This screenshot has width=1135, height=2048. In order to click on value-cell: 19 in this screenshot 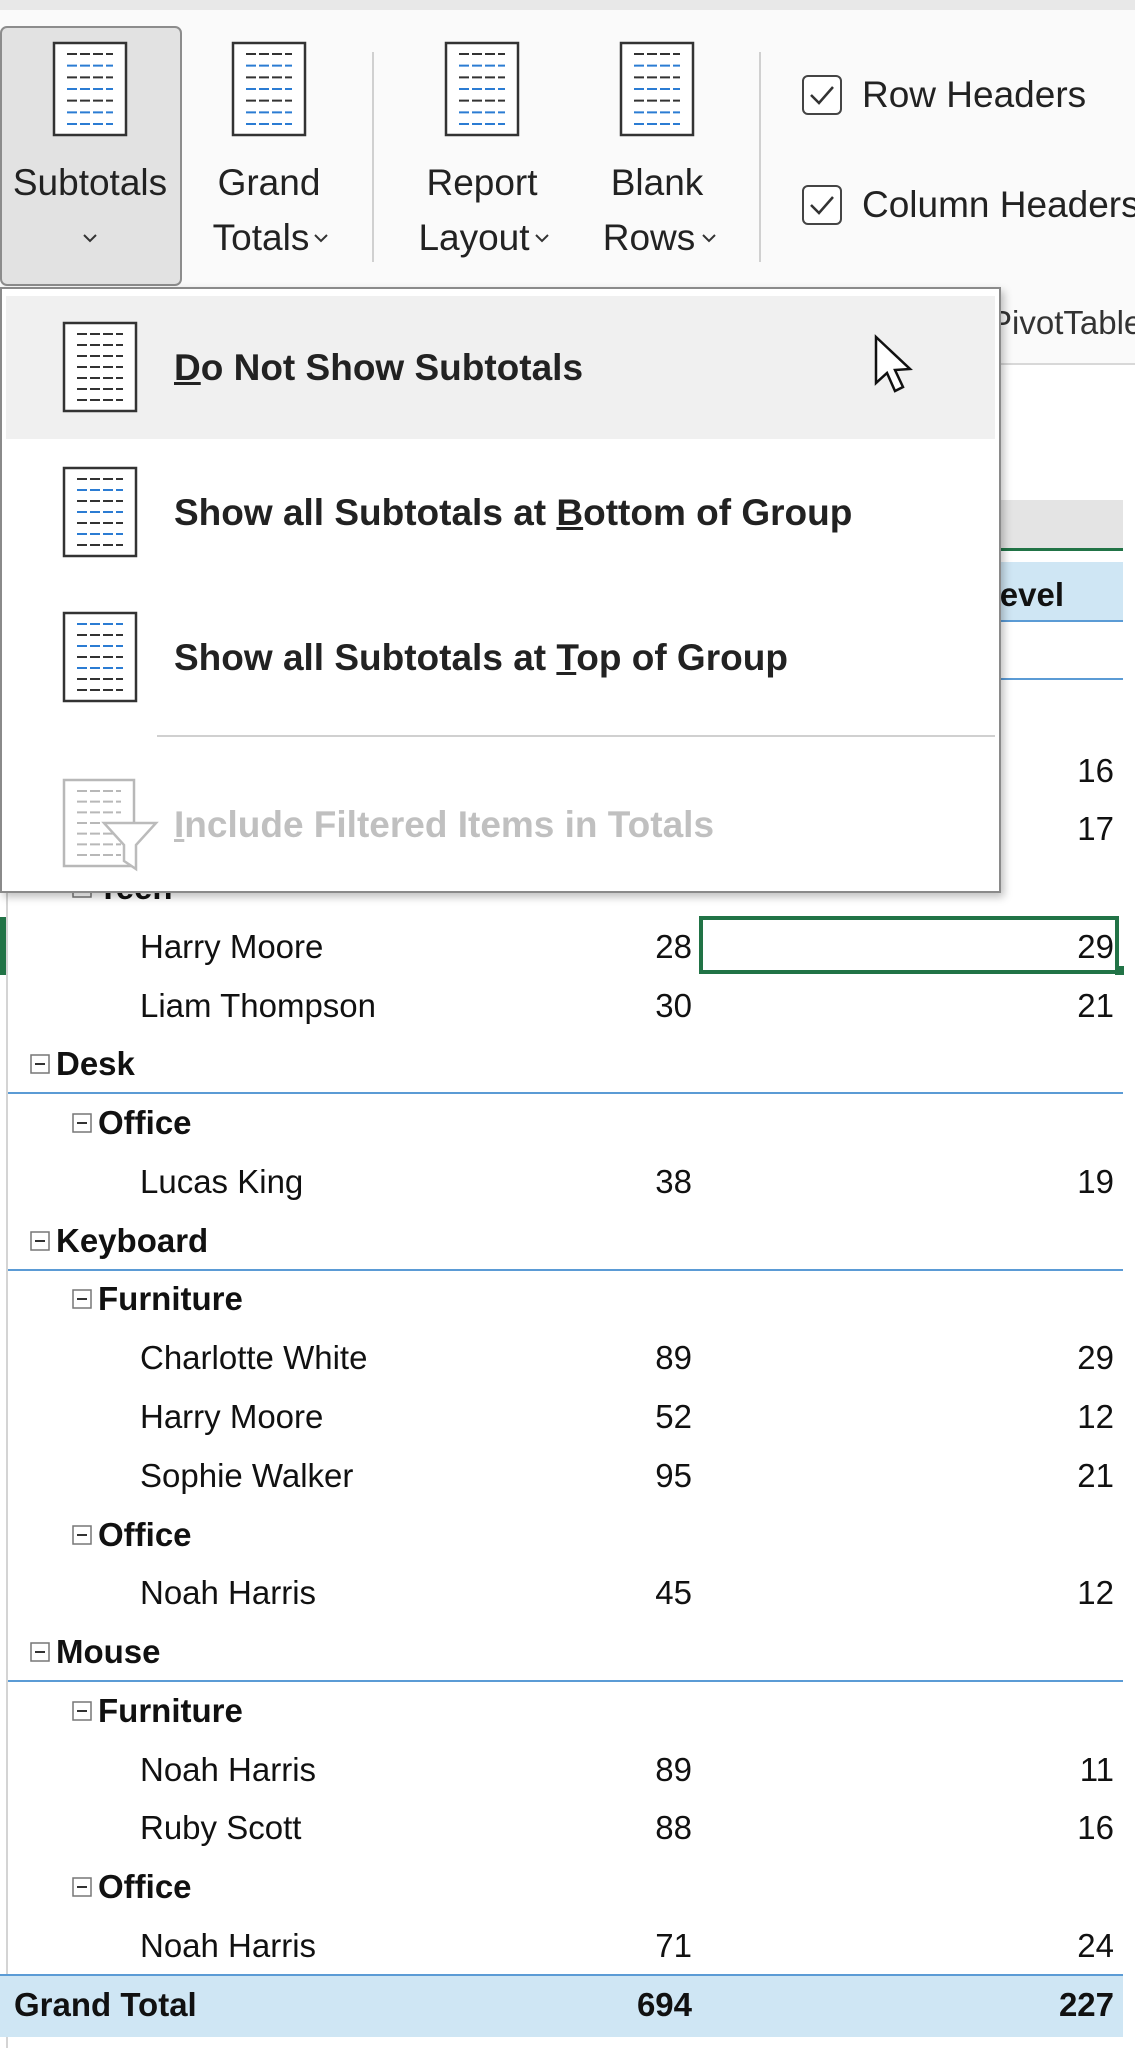, I will do `click(1095, 1181)`.